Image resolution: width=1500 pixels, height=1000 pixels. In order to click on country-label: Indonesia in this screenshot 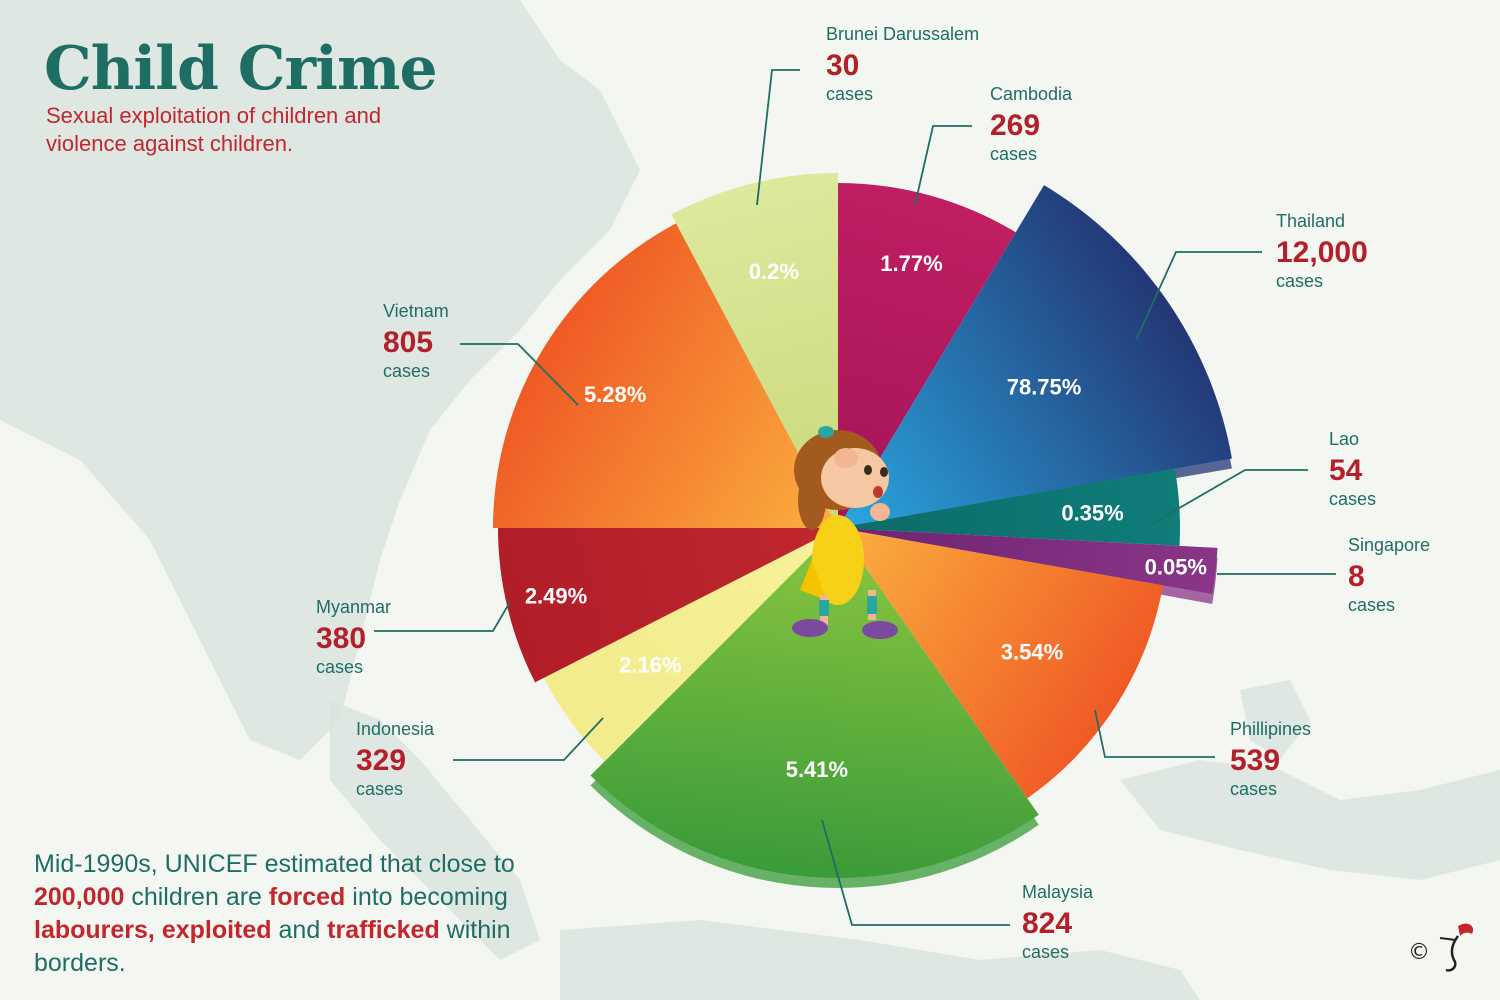, I will do `click(395, 729)`.